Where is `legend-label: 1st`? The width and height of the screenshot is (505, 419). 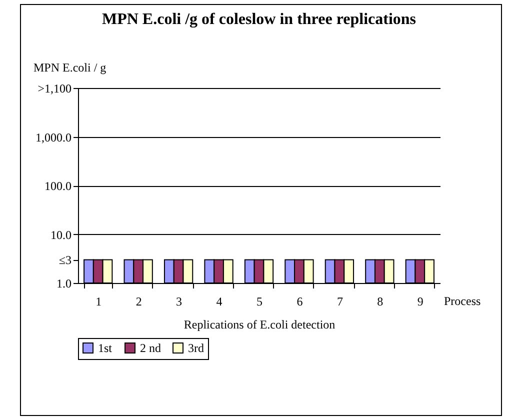 legend-label: 1st is located at coordinates (105, 348).